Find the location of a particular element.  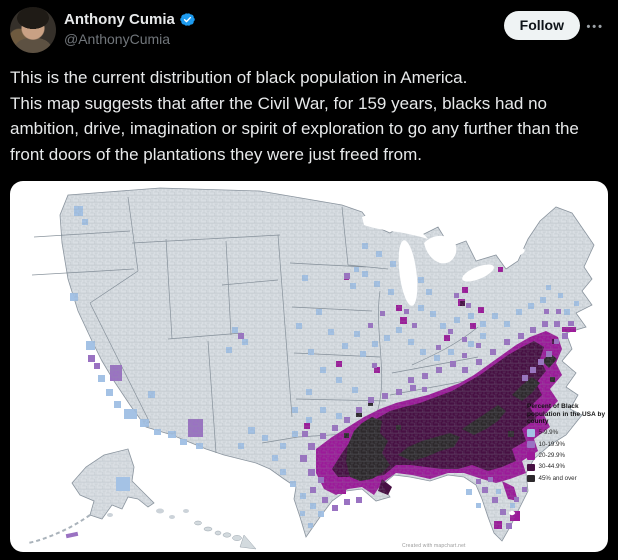

display-name: Anthony Cumia is located at coordinates (119, 19).